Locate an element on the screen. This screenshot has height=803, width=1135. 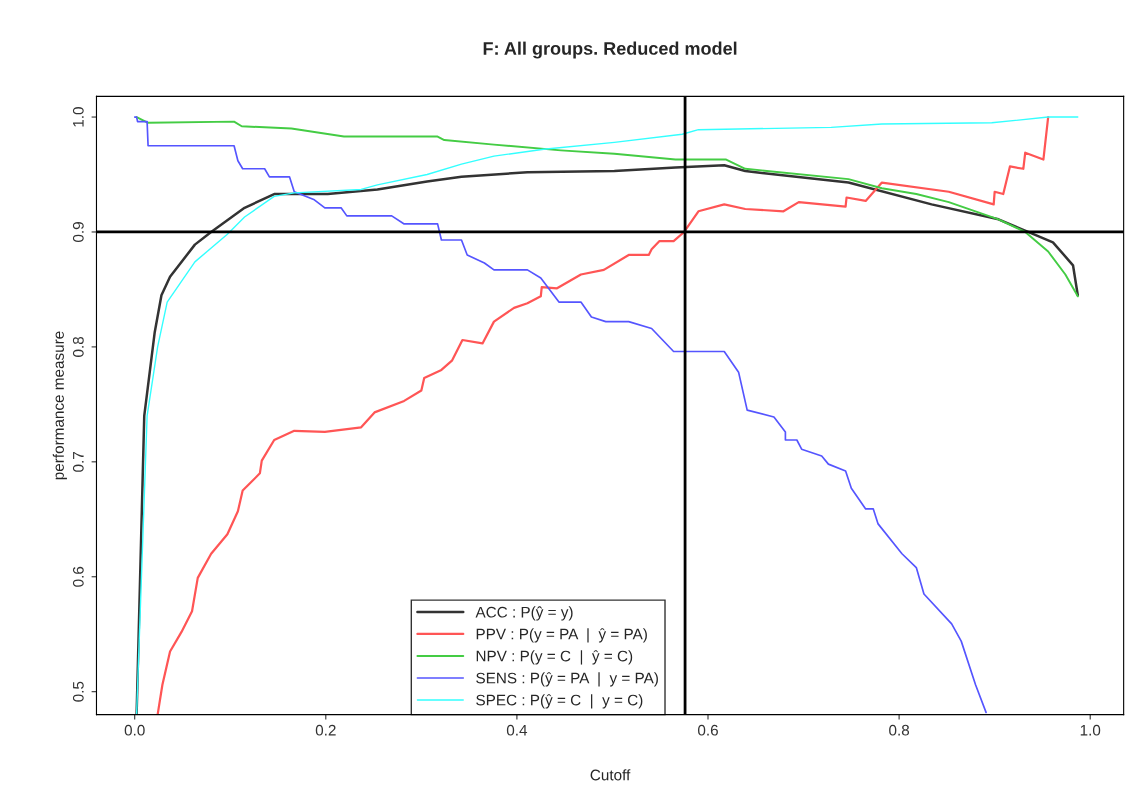
x-tick-label: 0.4 is located at coordinates (517, 730).